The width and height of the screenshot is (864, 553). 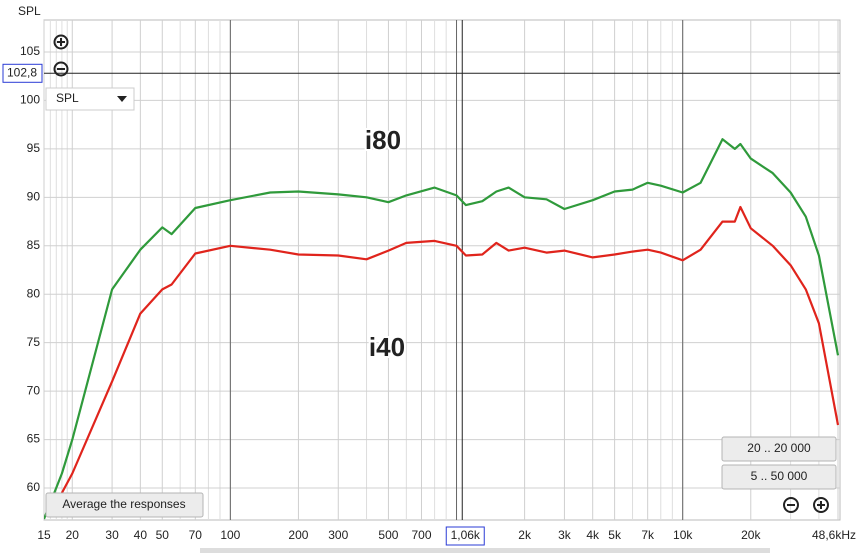 What do you see at coordinates (387, 347) in the screenshot?
I see `series-label: i40` at bounding box center [387, 347].